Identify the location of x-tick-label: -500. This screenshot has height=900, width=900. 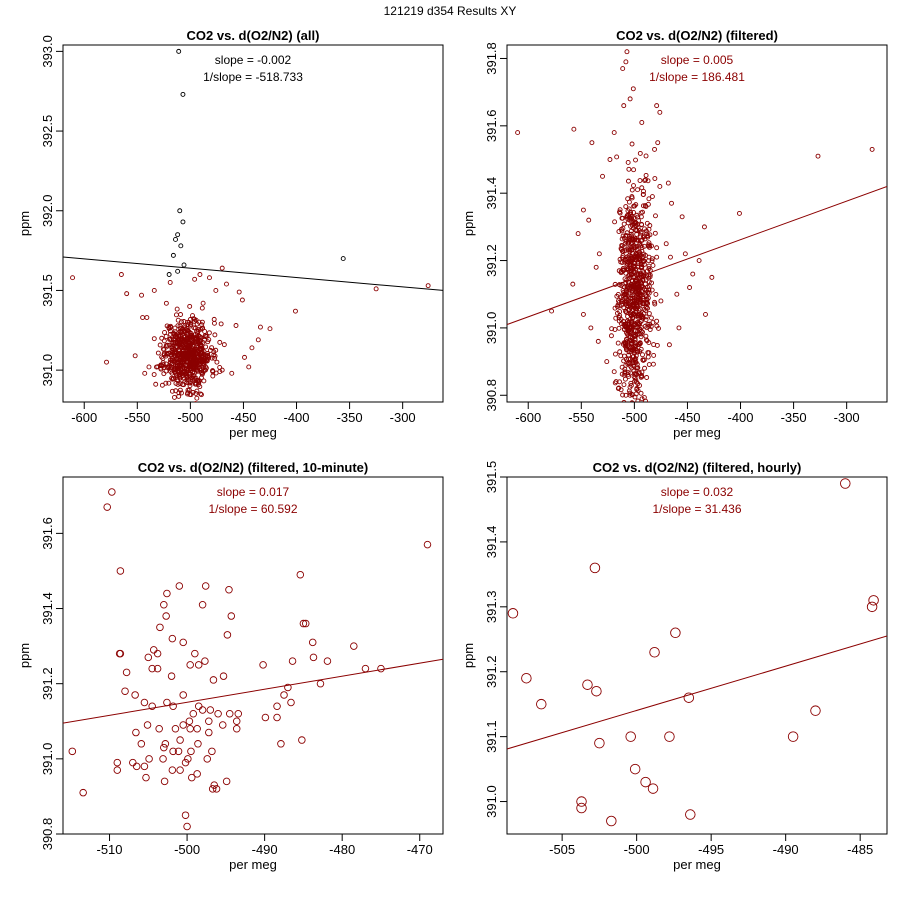
(634, 417).